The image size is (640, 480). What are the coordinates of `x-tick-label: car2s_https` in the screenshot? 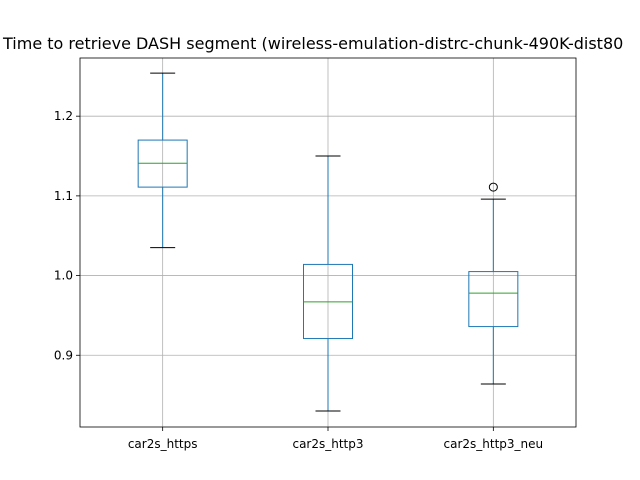 It's located at (163, 444).